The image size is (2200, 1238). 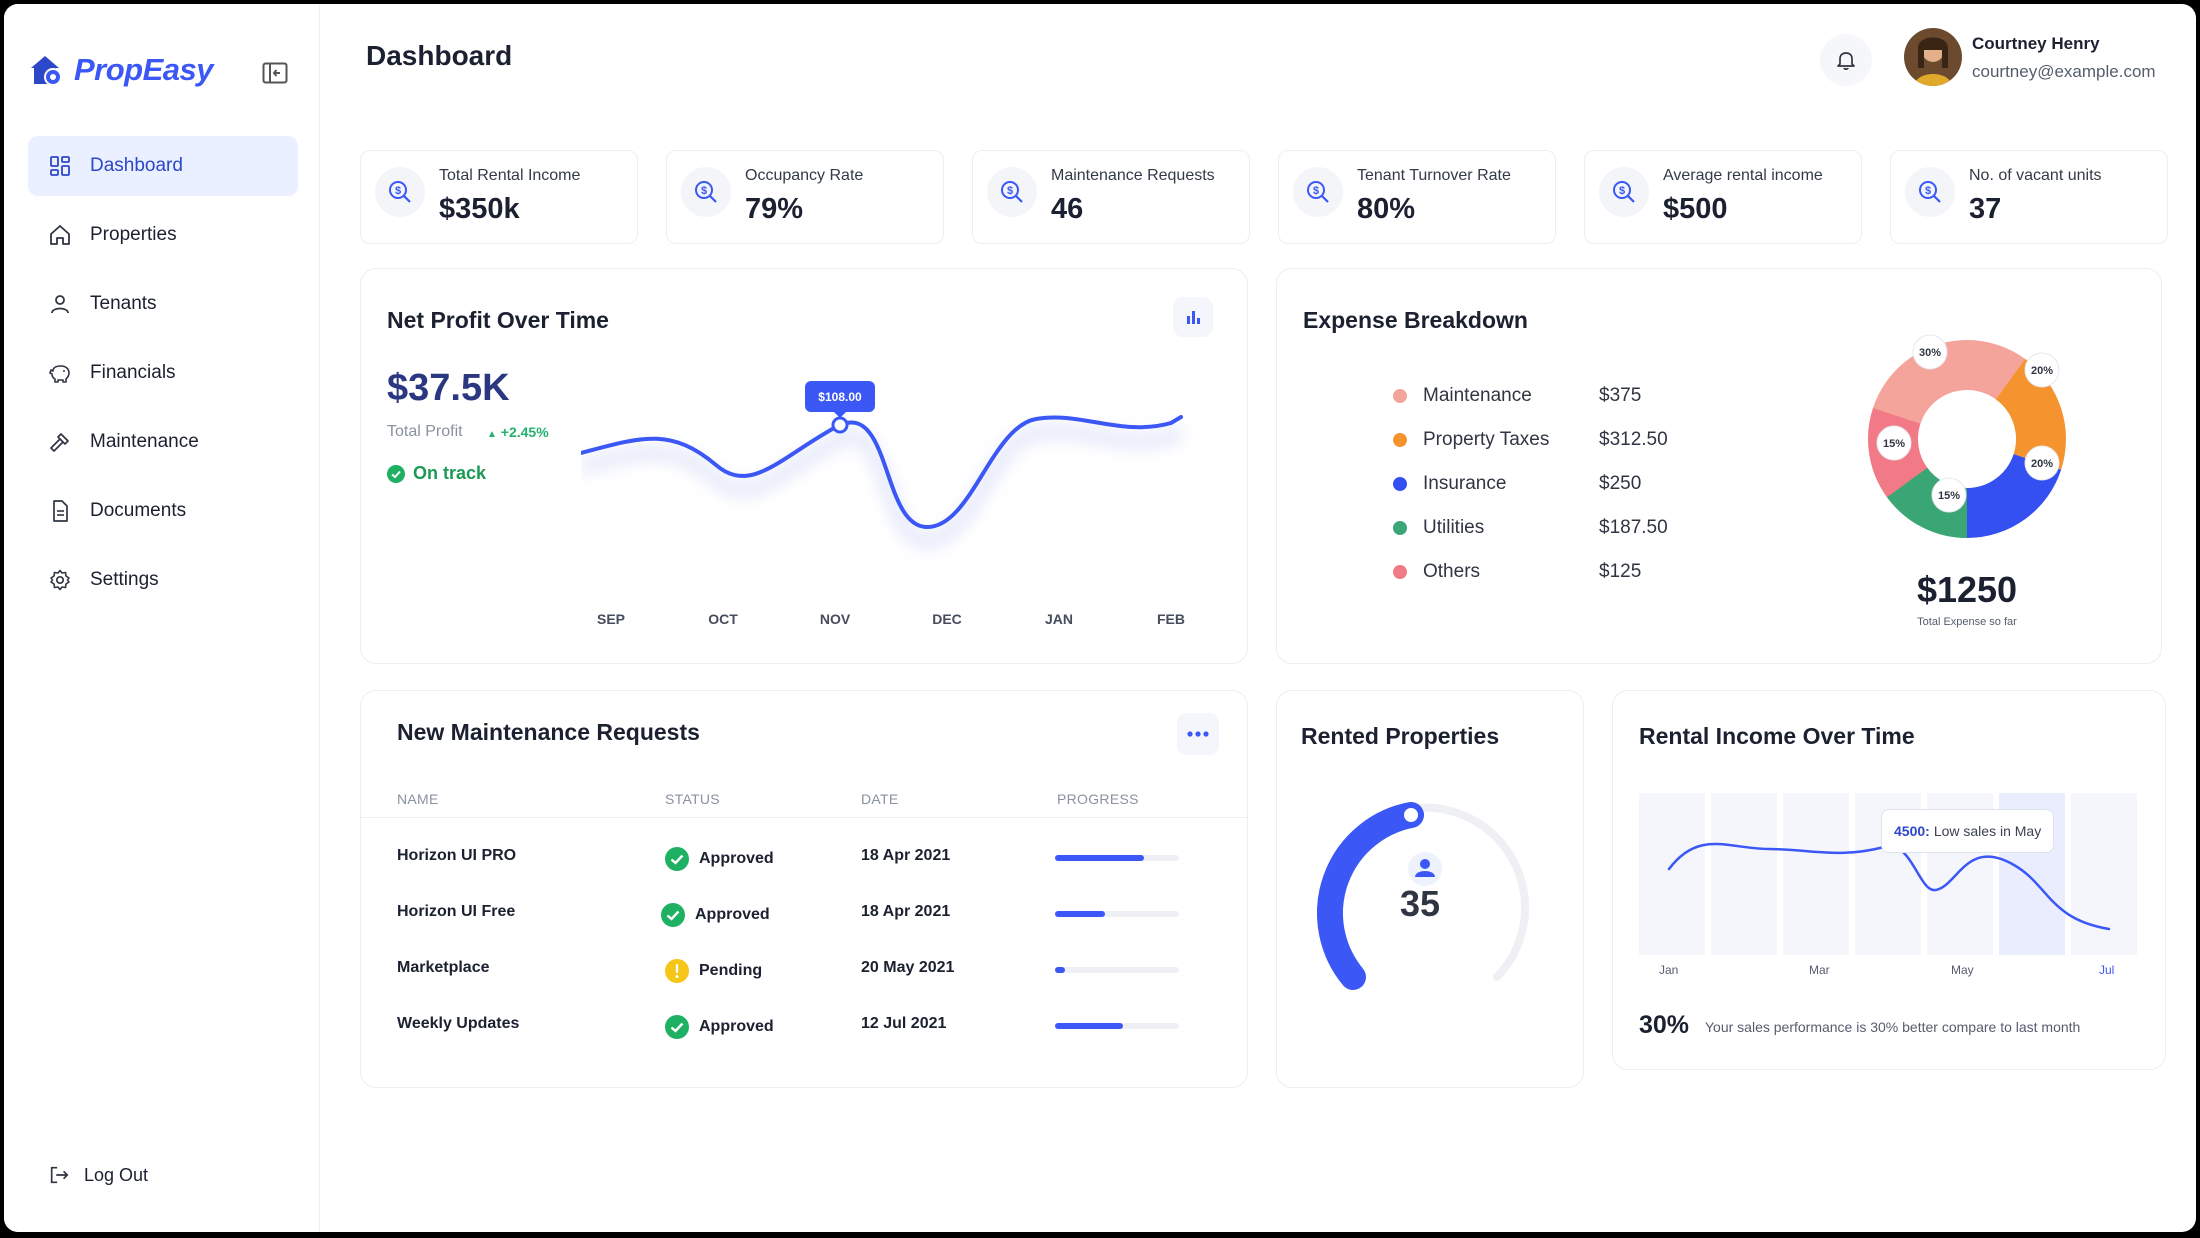 What do you see at coordinates (1465, 483) in the screenshot?
I see `legend-name: Insurance` at bounding box center [1465, 483].